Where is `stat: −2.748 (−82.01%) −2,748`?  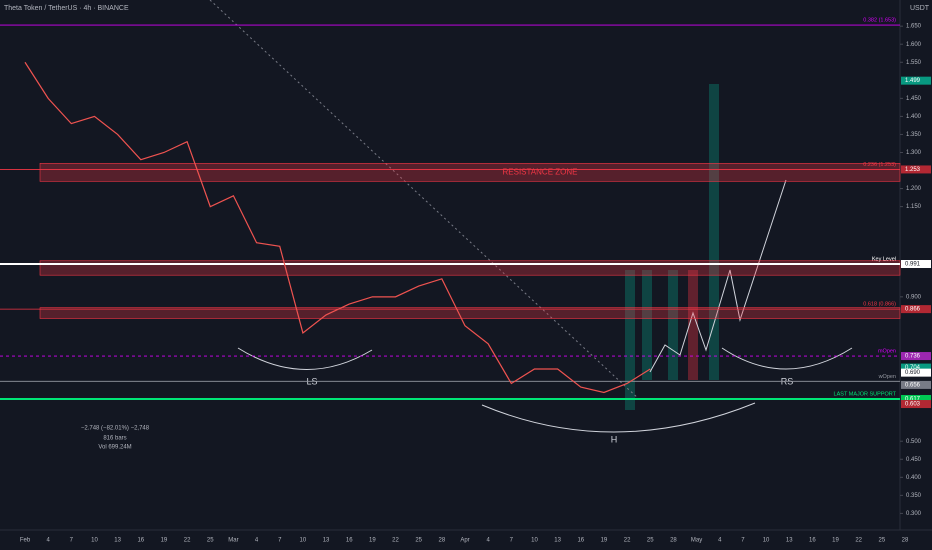
stat: −2.748 (−82.01%) −2,748 is located at coordinates (115, 429).